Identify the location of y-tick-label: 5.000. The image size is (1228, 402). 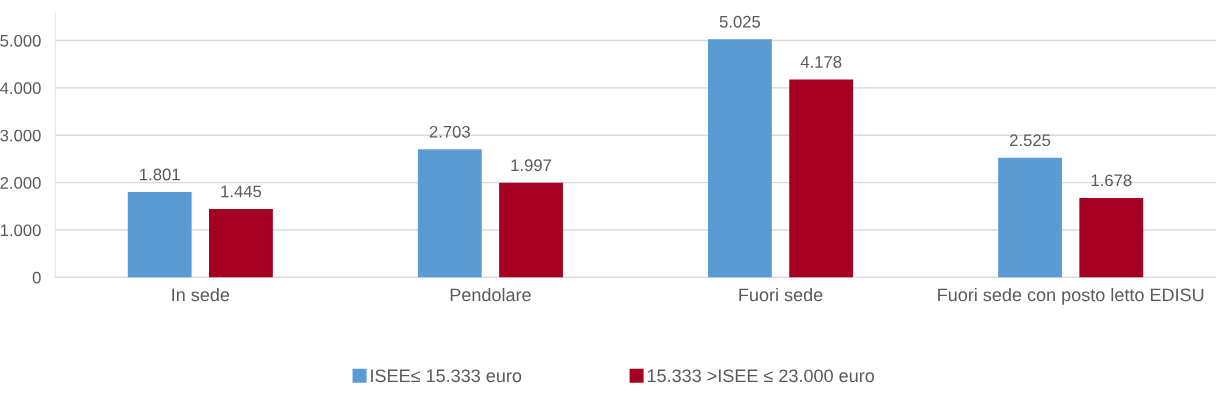
(20, 40).